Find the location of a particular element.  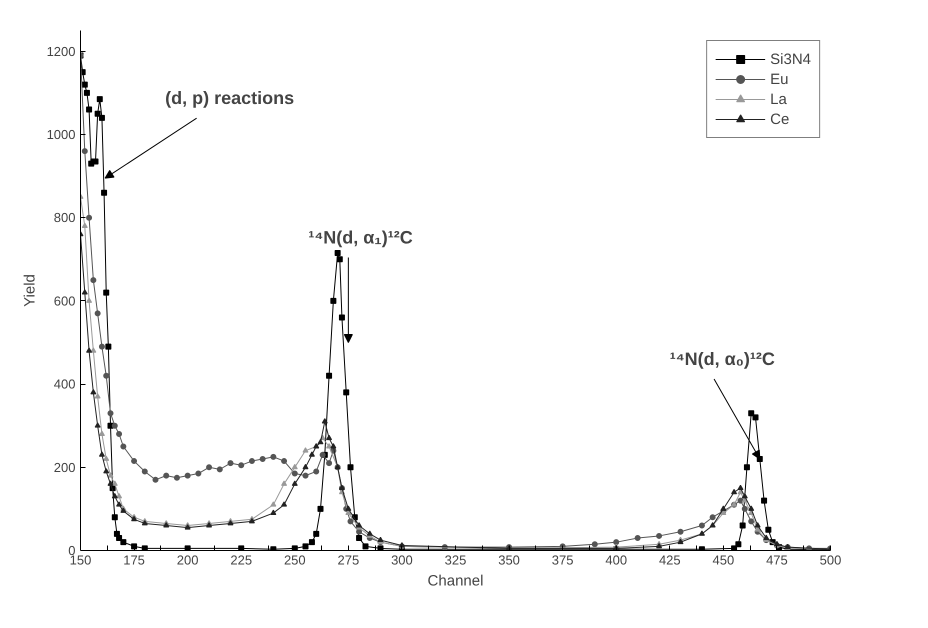

legend-label: Eu is located at coordinates (780, 79).